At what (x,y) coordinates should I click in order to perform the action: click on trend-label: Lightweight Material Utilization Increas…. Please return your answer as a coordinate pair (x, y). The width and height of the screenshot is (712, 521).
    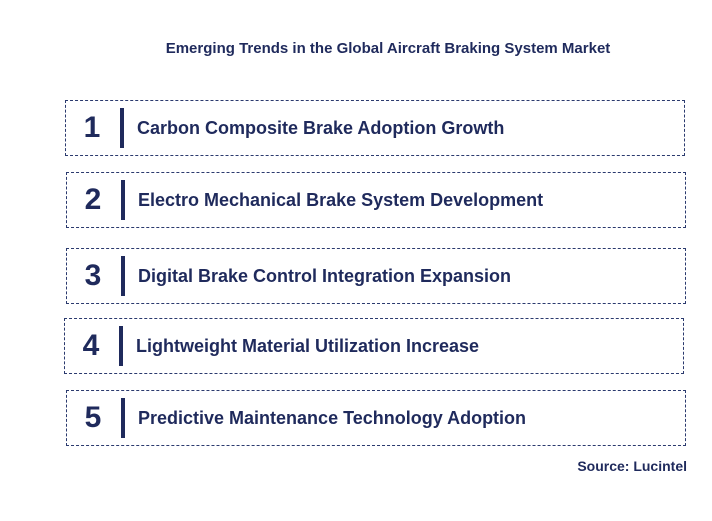
    Looking at the image, I should click on (308, 345).